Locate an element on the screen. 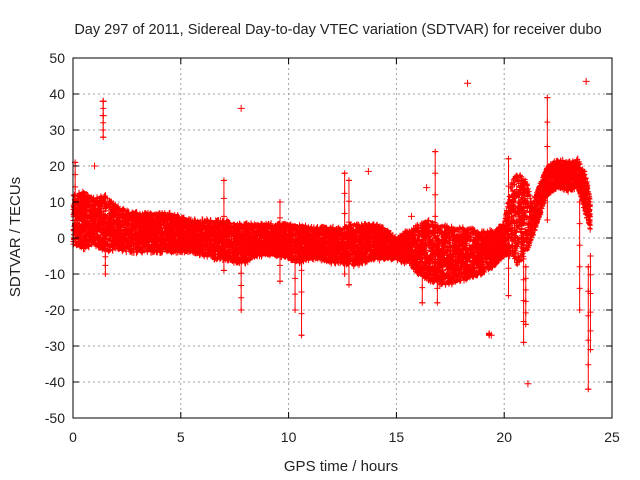 This screenshot has width=640, height=480. y-tick-label: -40 is located at coordinates (55, 382).